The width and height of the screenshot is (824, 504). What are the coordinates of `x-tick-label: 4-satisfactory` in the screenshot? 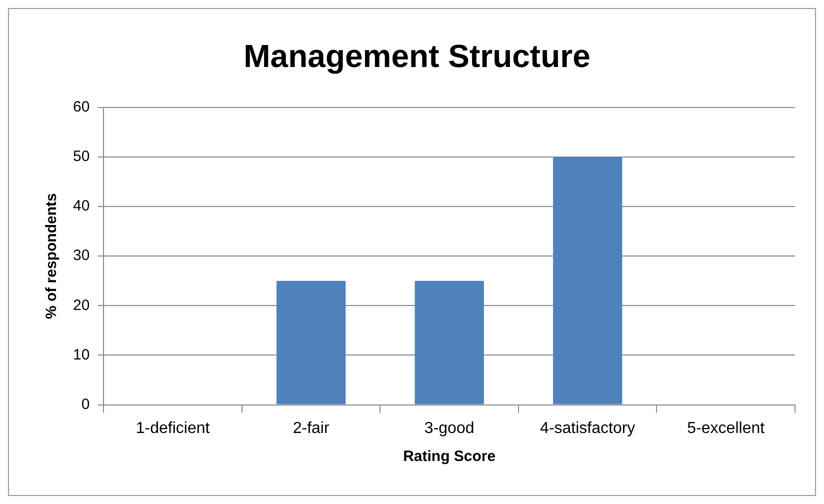 It's located at (588, 428).